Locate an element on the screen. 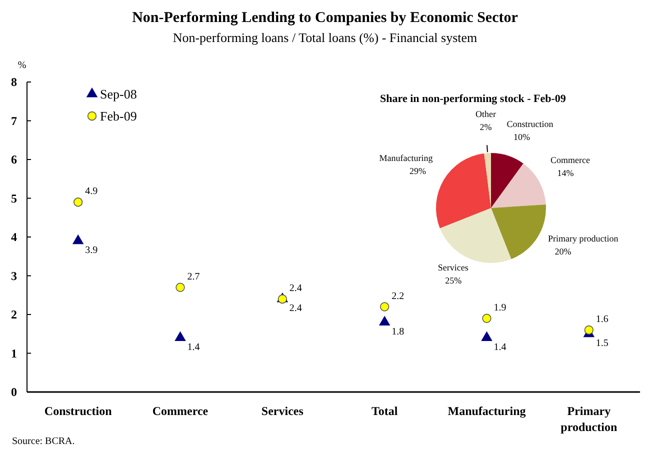 This screenshot has width=650, height=452. slice-label: Manufacturing is located at coordinates (406, 157).